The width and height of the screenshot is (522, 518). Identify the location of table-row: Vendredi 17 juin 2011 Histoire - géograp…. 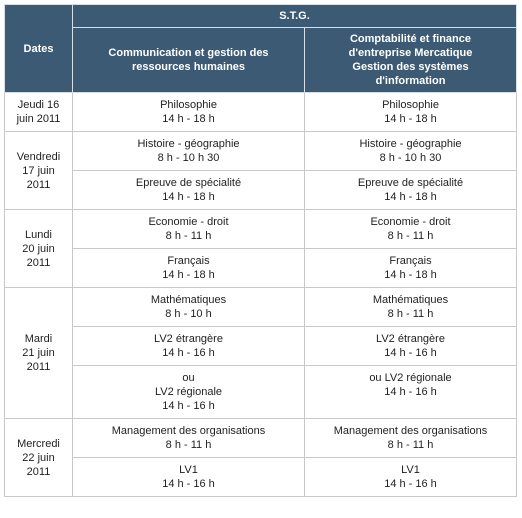
(260, 170).